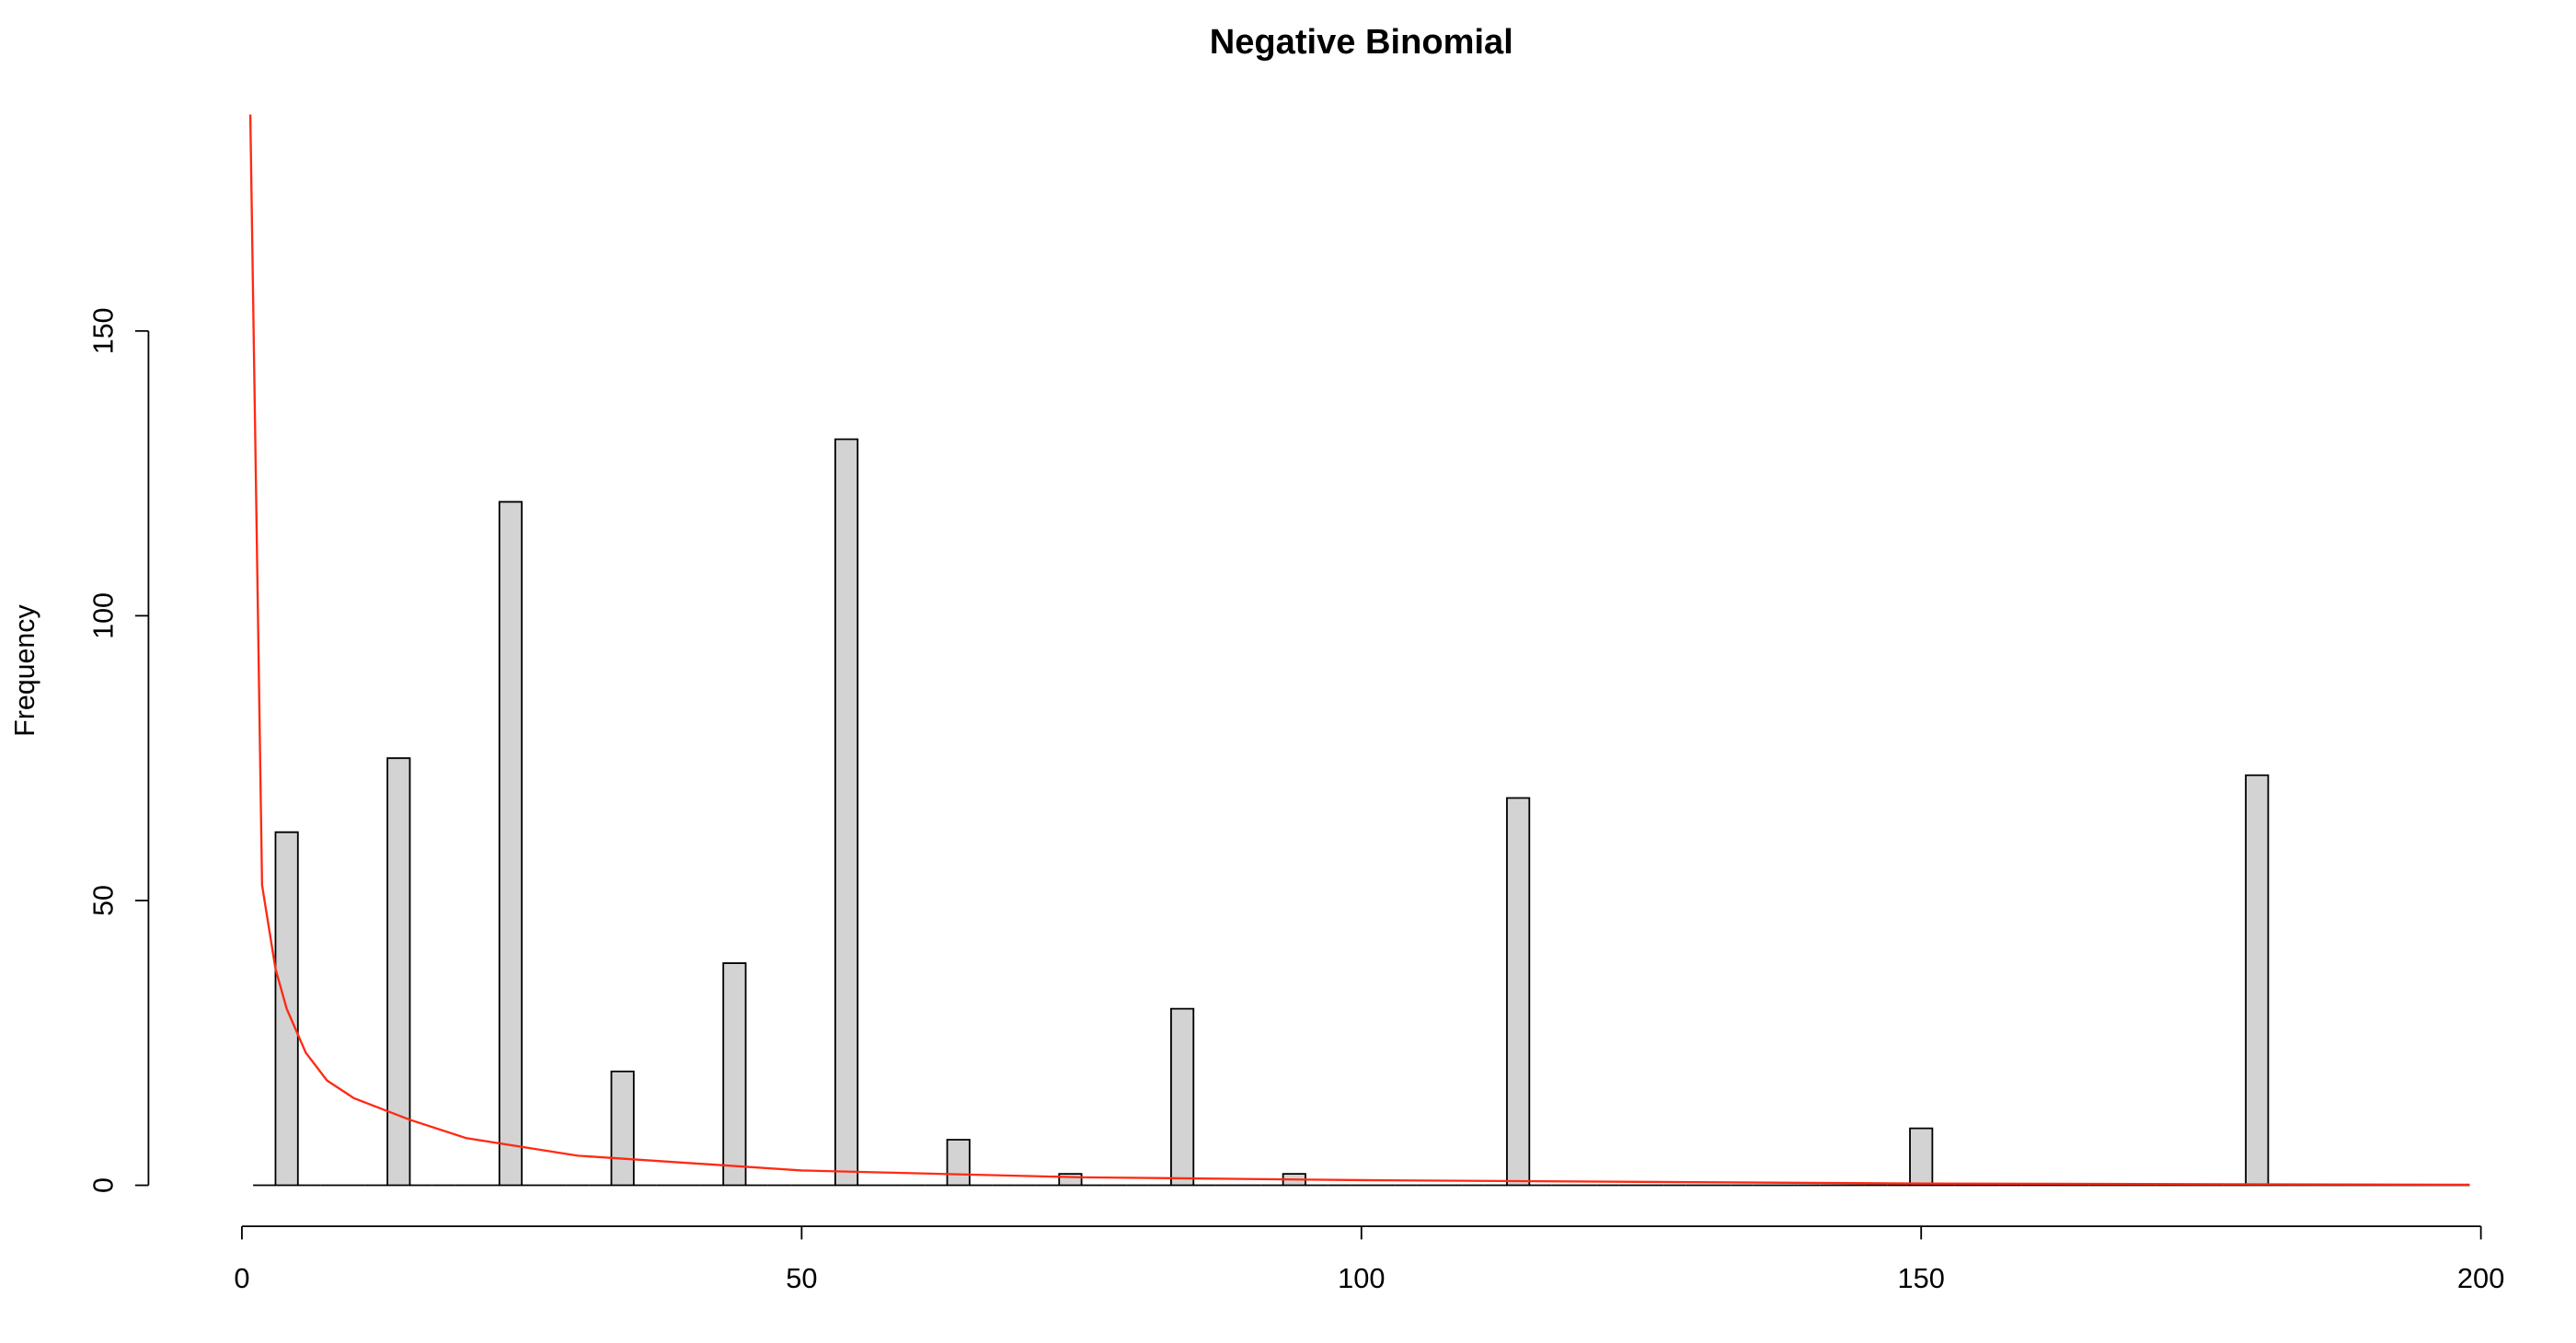  What do you see at coordinates (24, 670) in the screenshot?
I see `y-axis-label: Frequency` at bounding box center [24, 670].